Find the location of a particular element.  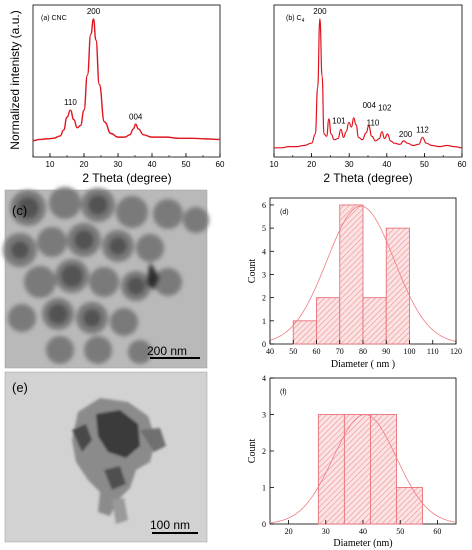

panel-d-ytick-label: 0 is located at coordinates (264, 344).